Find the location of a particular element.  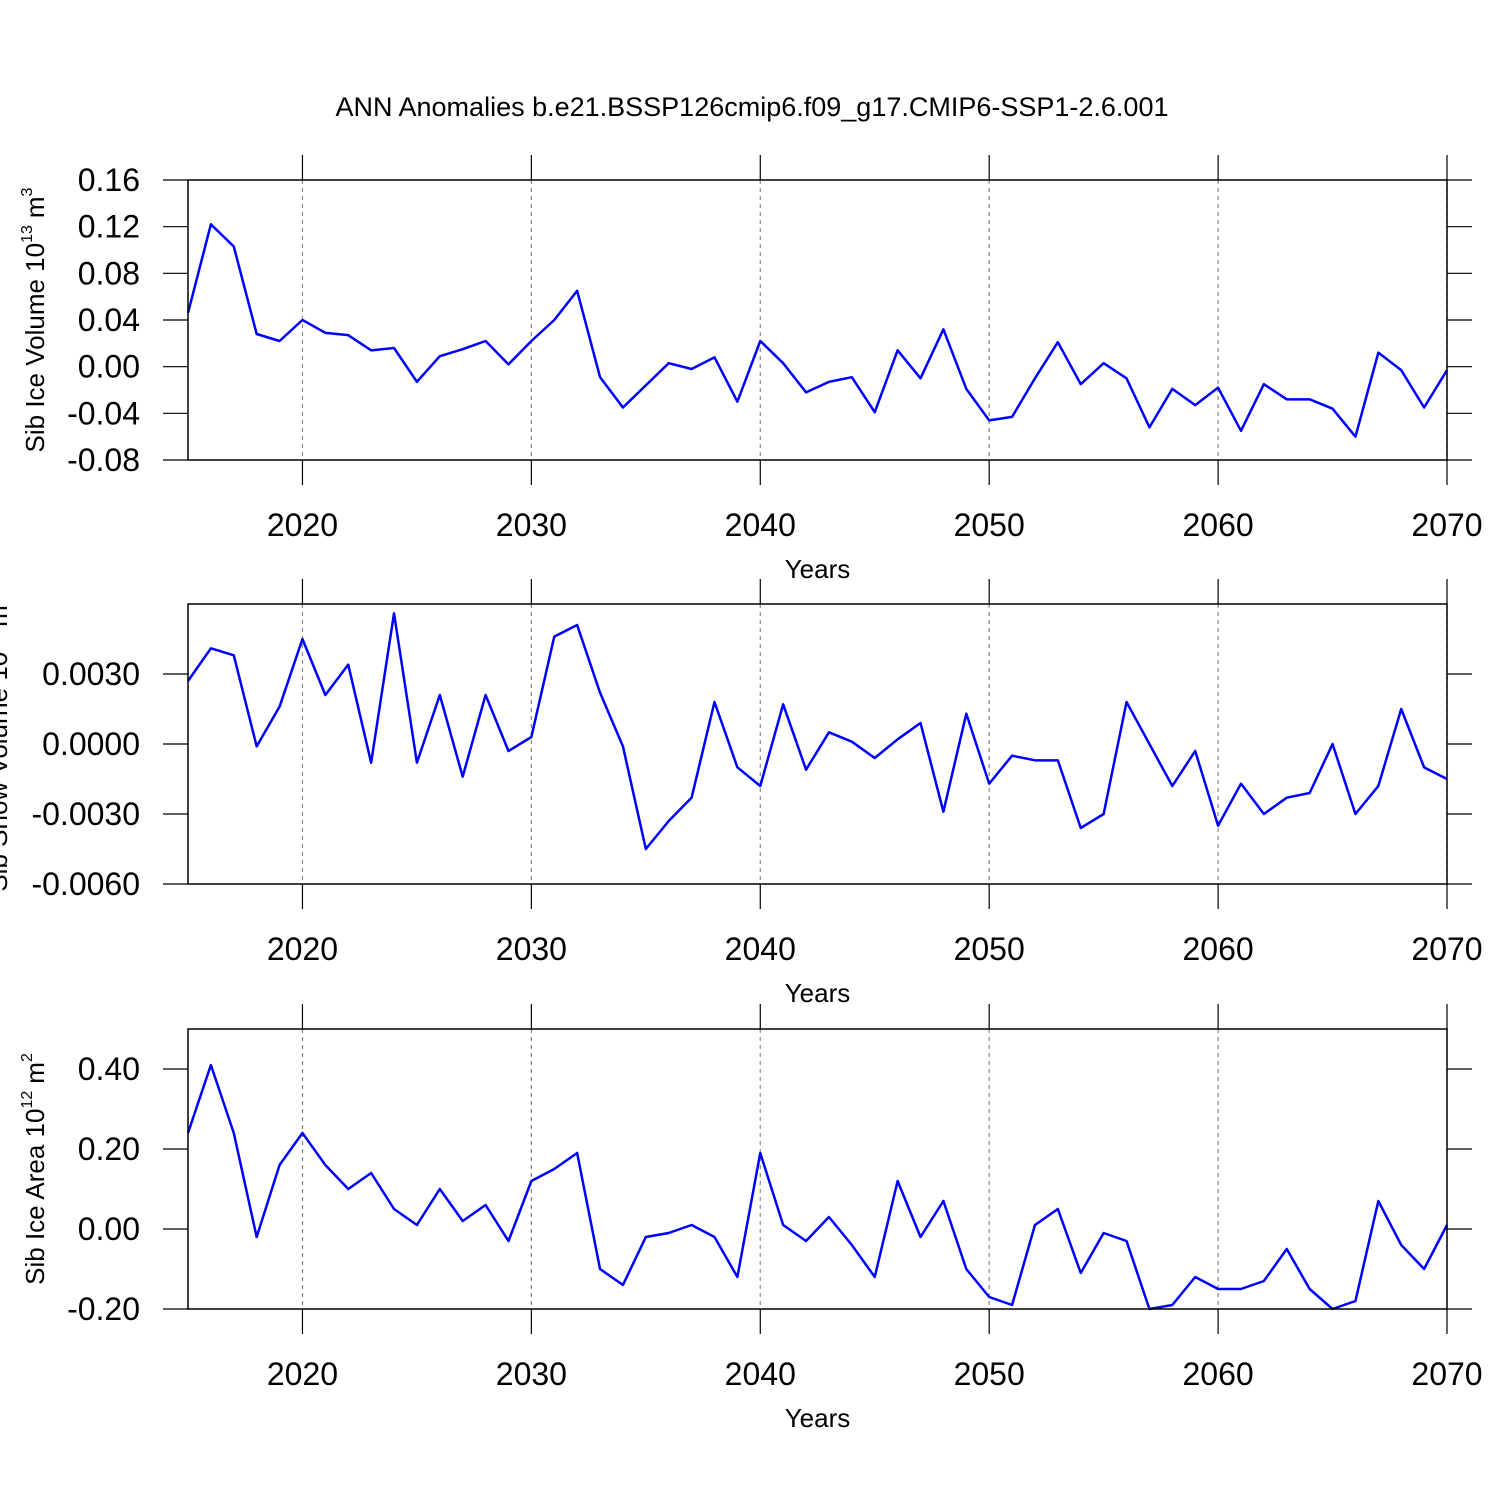

y-tick-label: -0.0030 is located at coordinates (85, 814).